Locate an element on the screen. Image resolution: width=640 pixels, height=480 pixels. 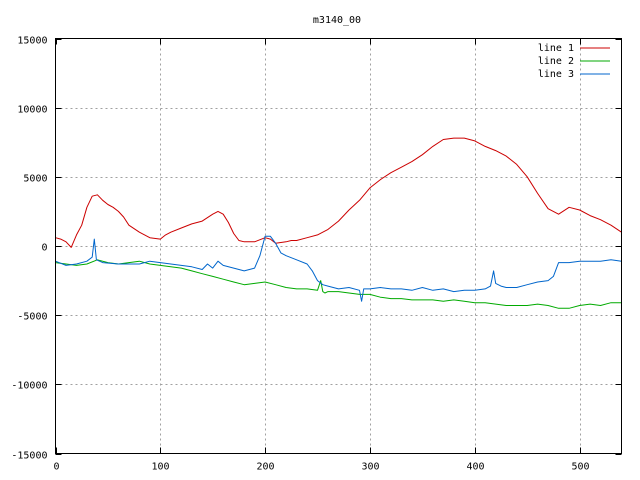
x-tick-label: 500 is located at coordinates (580, 467).